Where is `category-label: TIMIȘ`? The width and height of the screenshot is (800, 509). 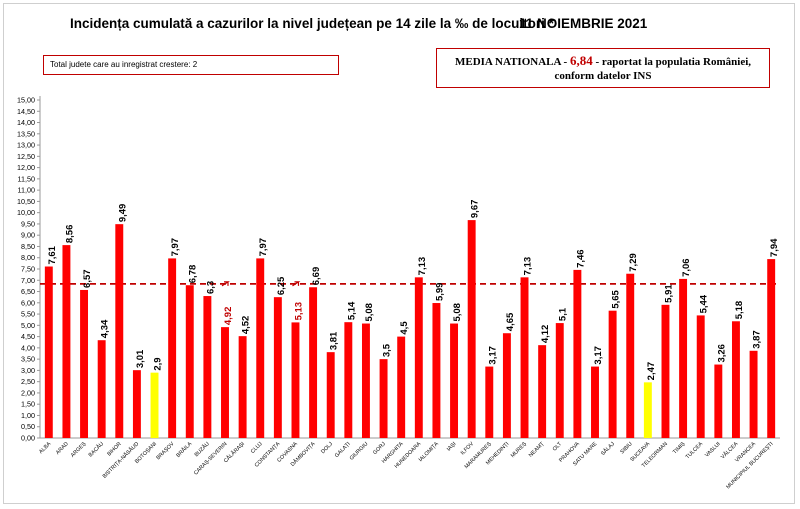
category-label: TIMIȘ is located at coordinates (679, 448).